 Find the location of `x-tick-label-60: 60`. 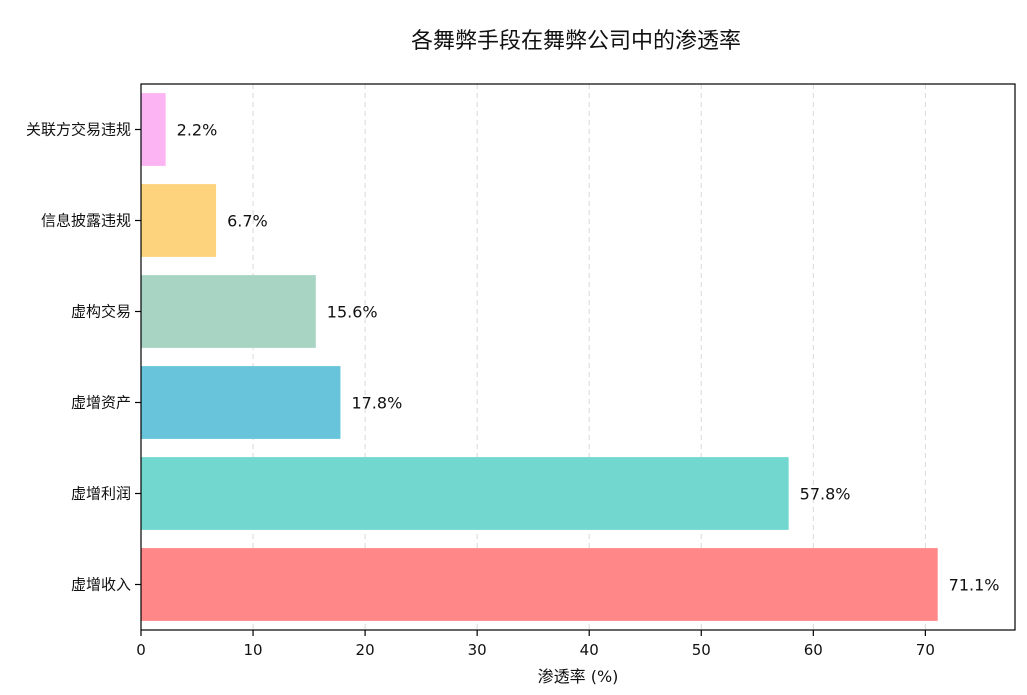

x-tick-label-60: 60 is located at coordinates (813, 650).